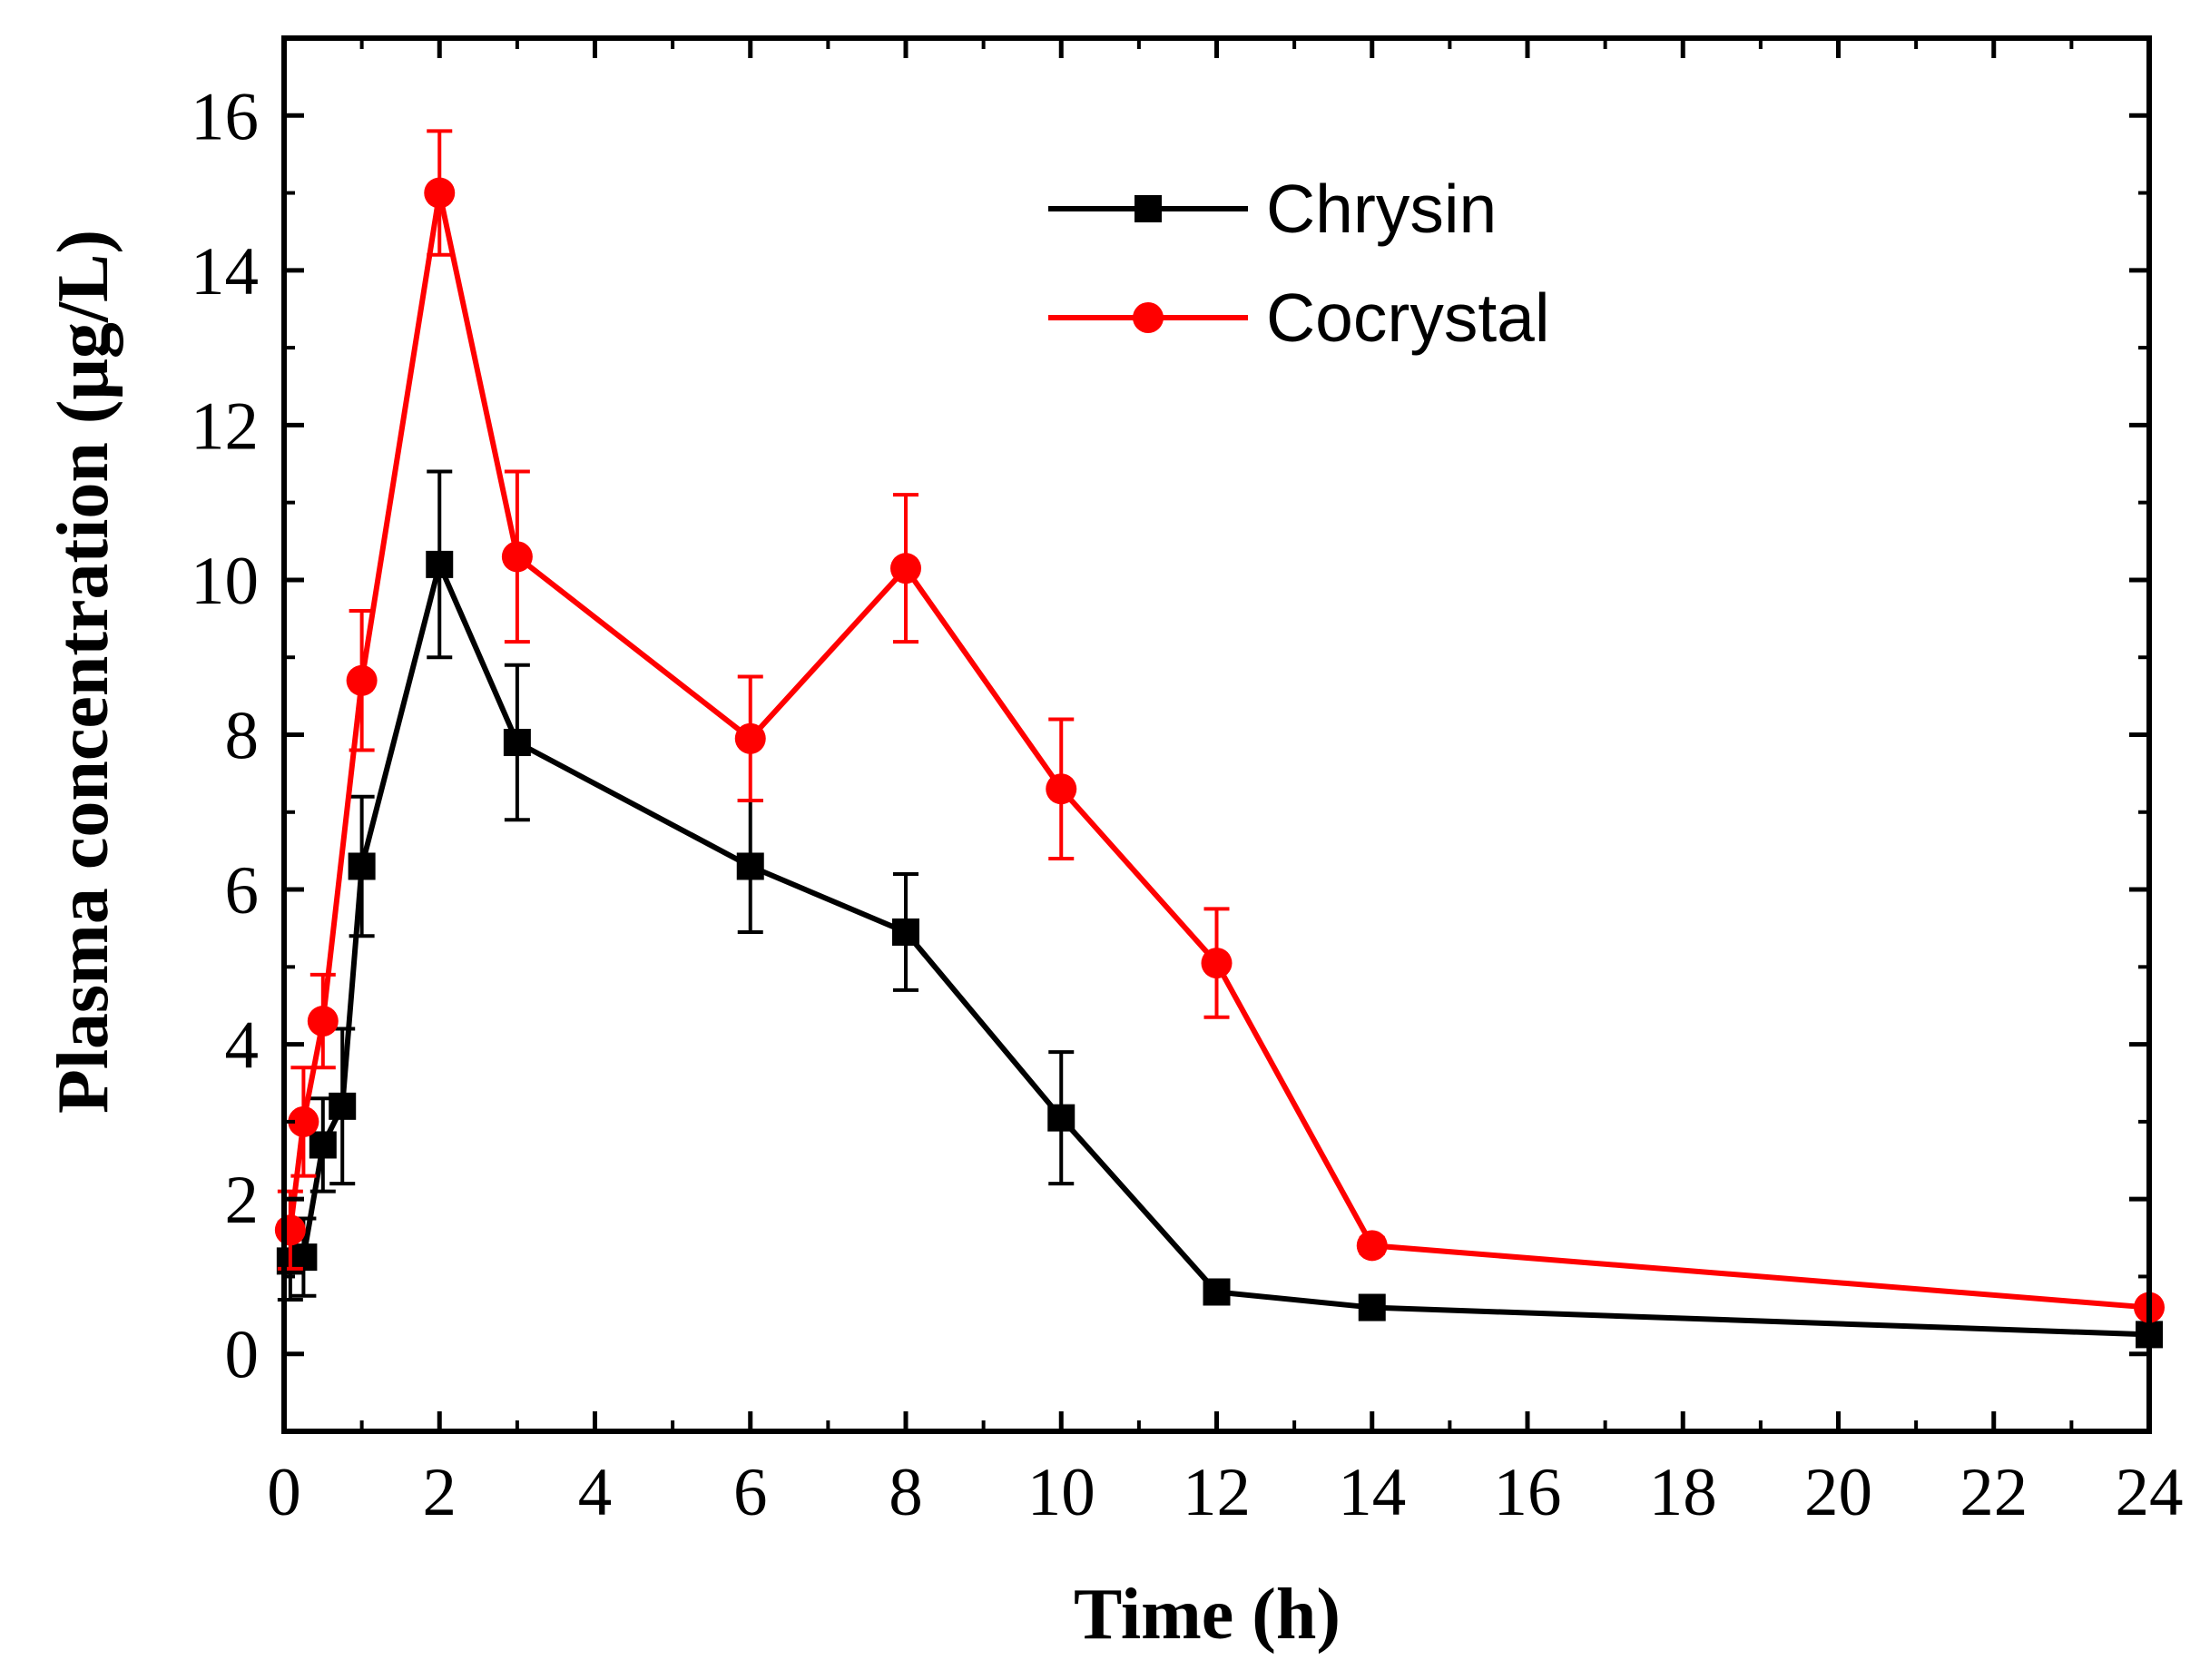  I want to click on y-axis-title: Plasma concentration (μg/L), so click(83, 672).